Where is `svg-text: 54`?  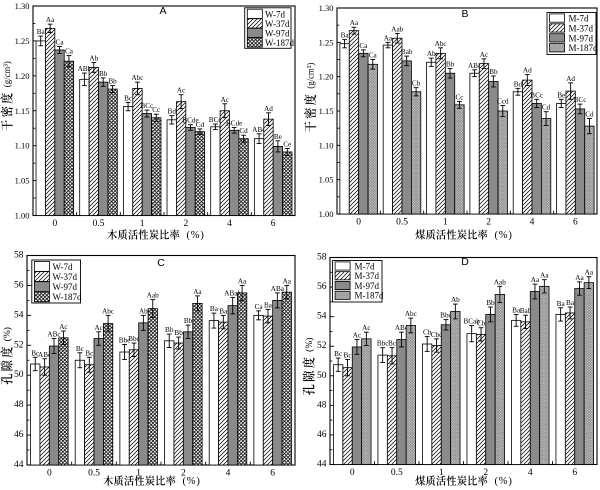
svg-text: 54 is located at coordinates (322, 317).